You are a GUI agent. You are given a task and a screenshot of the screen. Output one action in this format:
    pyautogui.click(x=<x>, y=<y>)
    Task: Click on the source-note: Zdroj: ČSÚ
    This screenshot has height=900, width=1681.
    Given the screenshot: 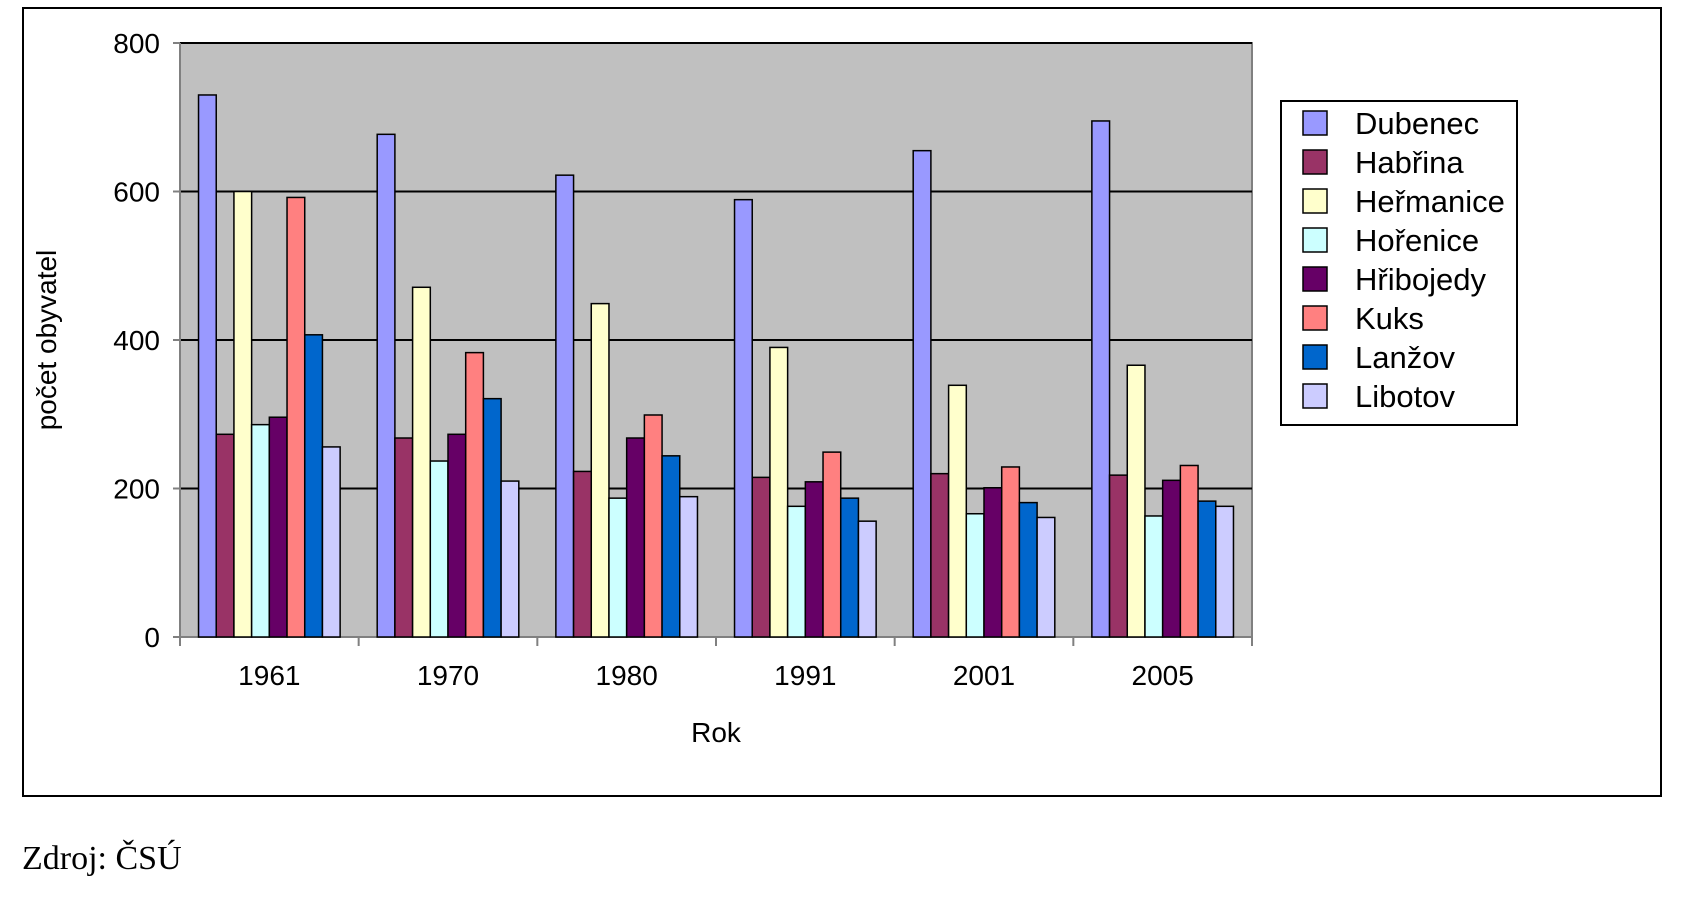 What is the action you would take?
    pyautogui.click(x=102, y=858)
    